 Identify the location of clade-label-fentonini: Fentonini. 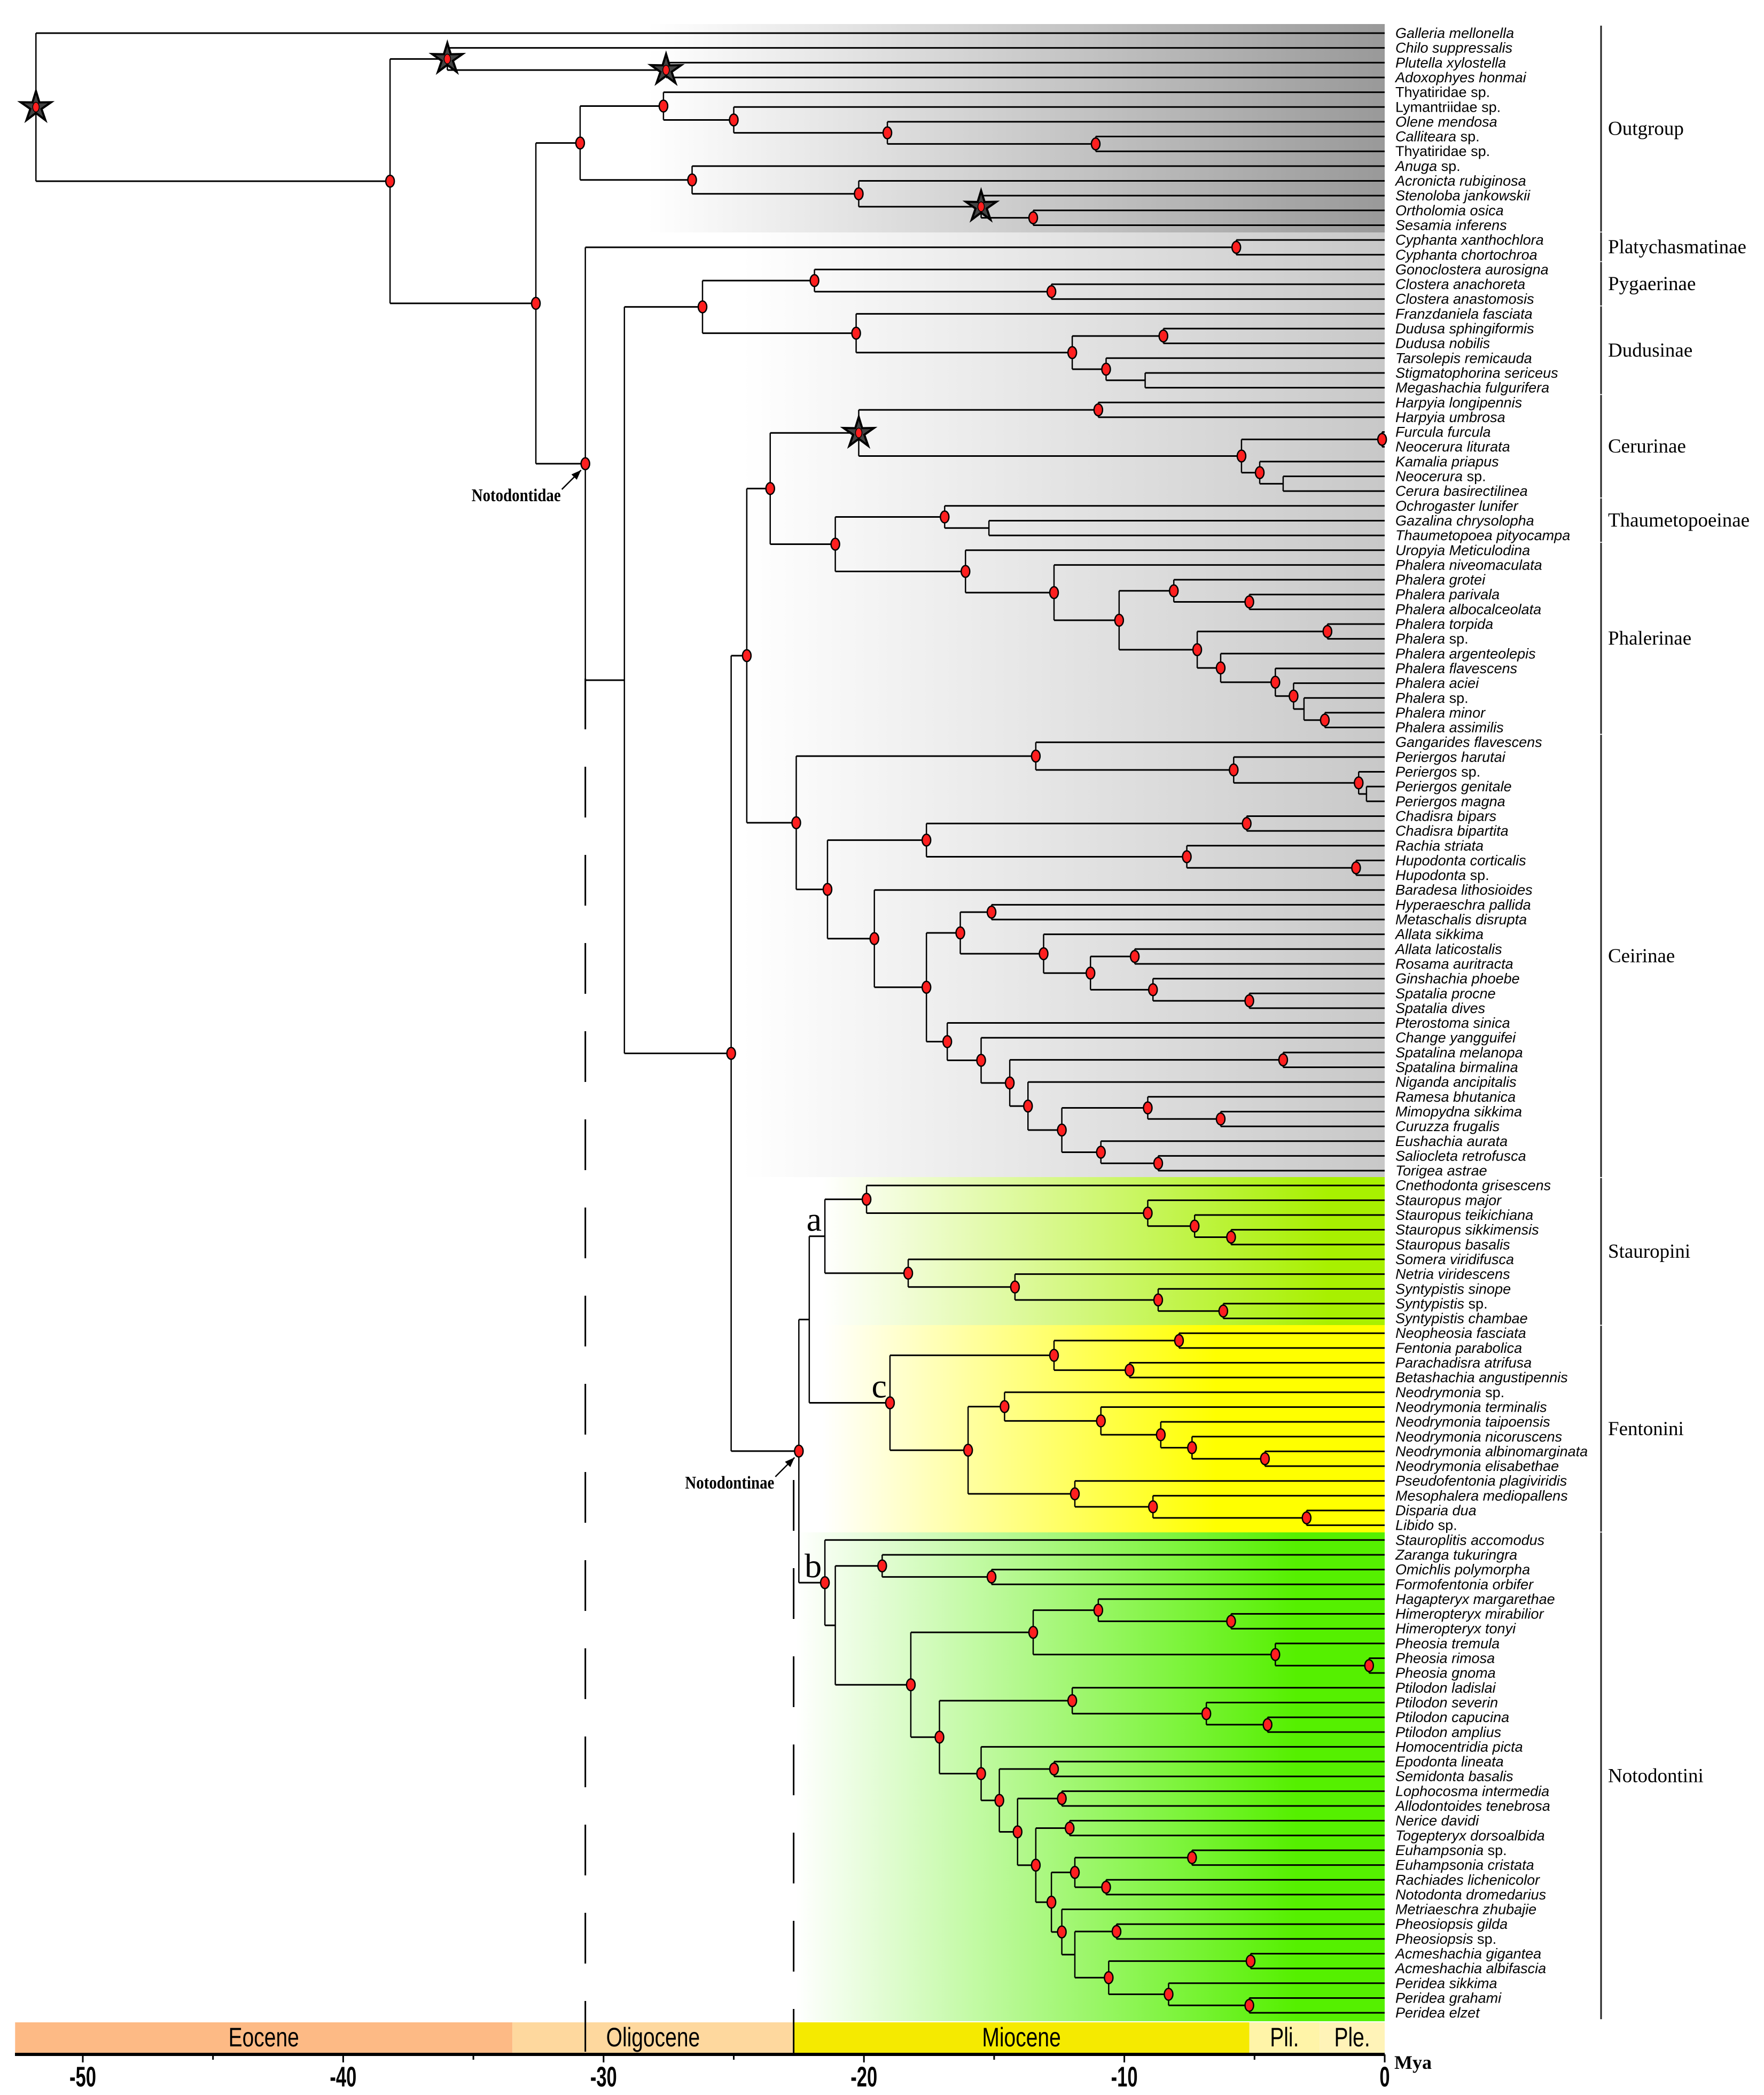
(1646, 1429).